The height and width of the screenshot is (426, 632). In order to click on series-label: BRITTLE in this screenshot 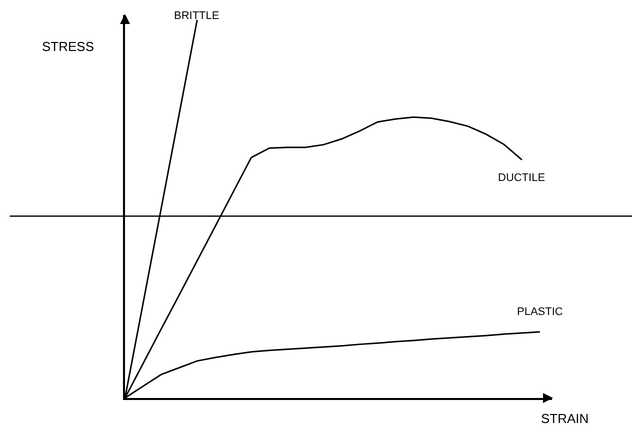, I will do `click(197, 16)`.